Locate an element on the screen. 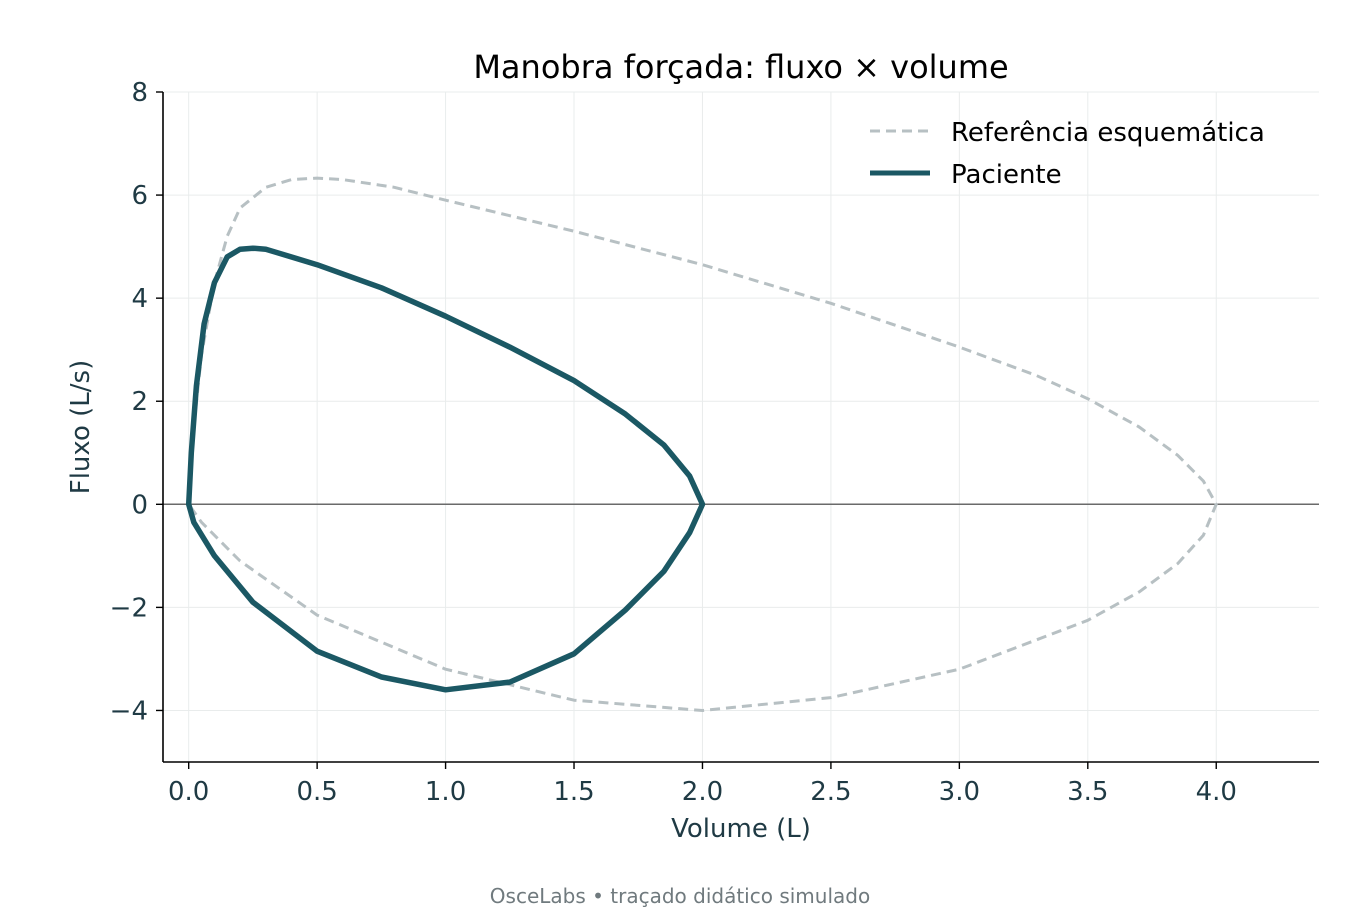  footer-credit: OsceLabs • traçado didático simulado is located at coordinates (680, 896).